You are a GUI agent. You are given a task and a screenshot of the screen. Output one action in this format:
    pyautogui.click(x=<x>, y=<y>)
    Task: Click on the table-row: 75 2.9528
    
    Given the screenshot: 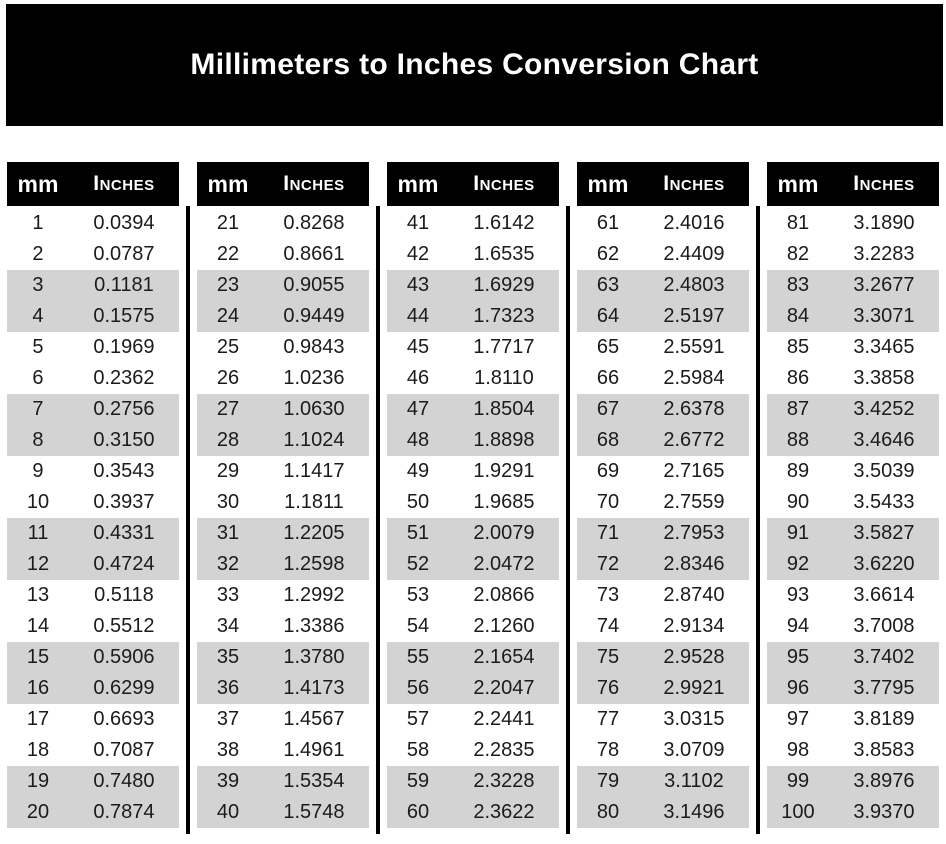 What is the action you would take?
    pyautogui.click(x=663, y=657)
    